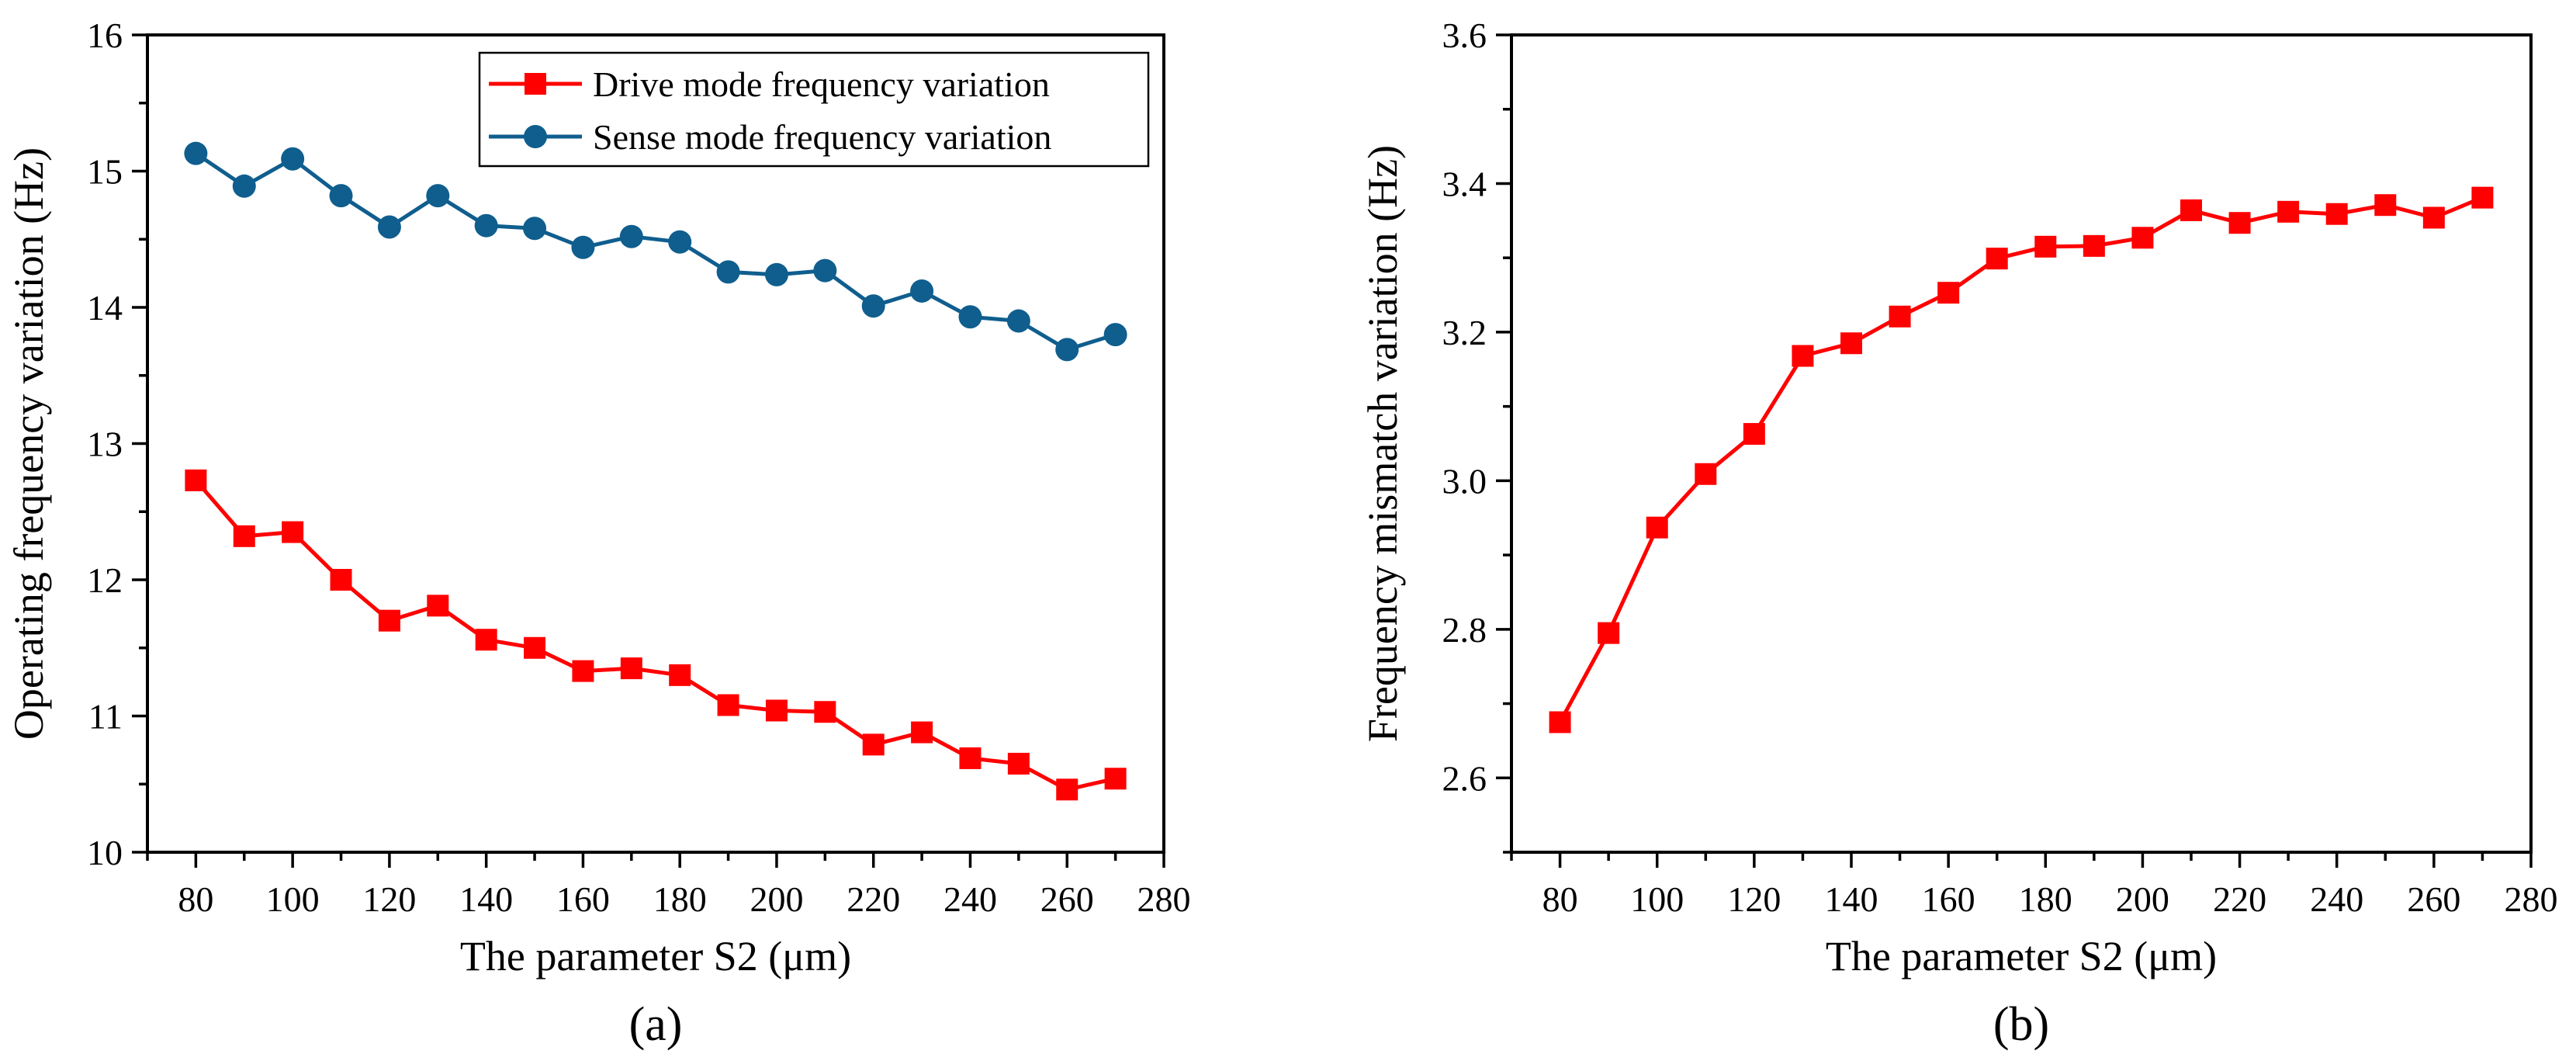 This screenshot has height=1061, width=2576. What do you see at coordinates (1464, 481) in the screenshot?
I see `y-tick-label: 3.0` at bounding box center [1464, 481].